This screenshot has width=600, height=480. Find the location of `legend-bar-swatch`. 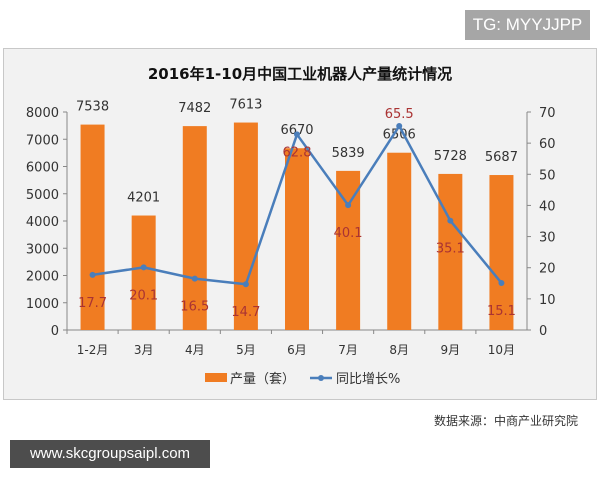

legend-bar-swatch is located at coordinates (216, 377).